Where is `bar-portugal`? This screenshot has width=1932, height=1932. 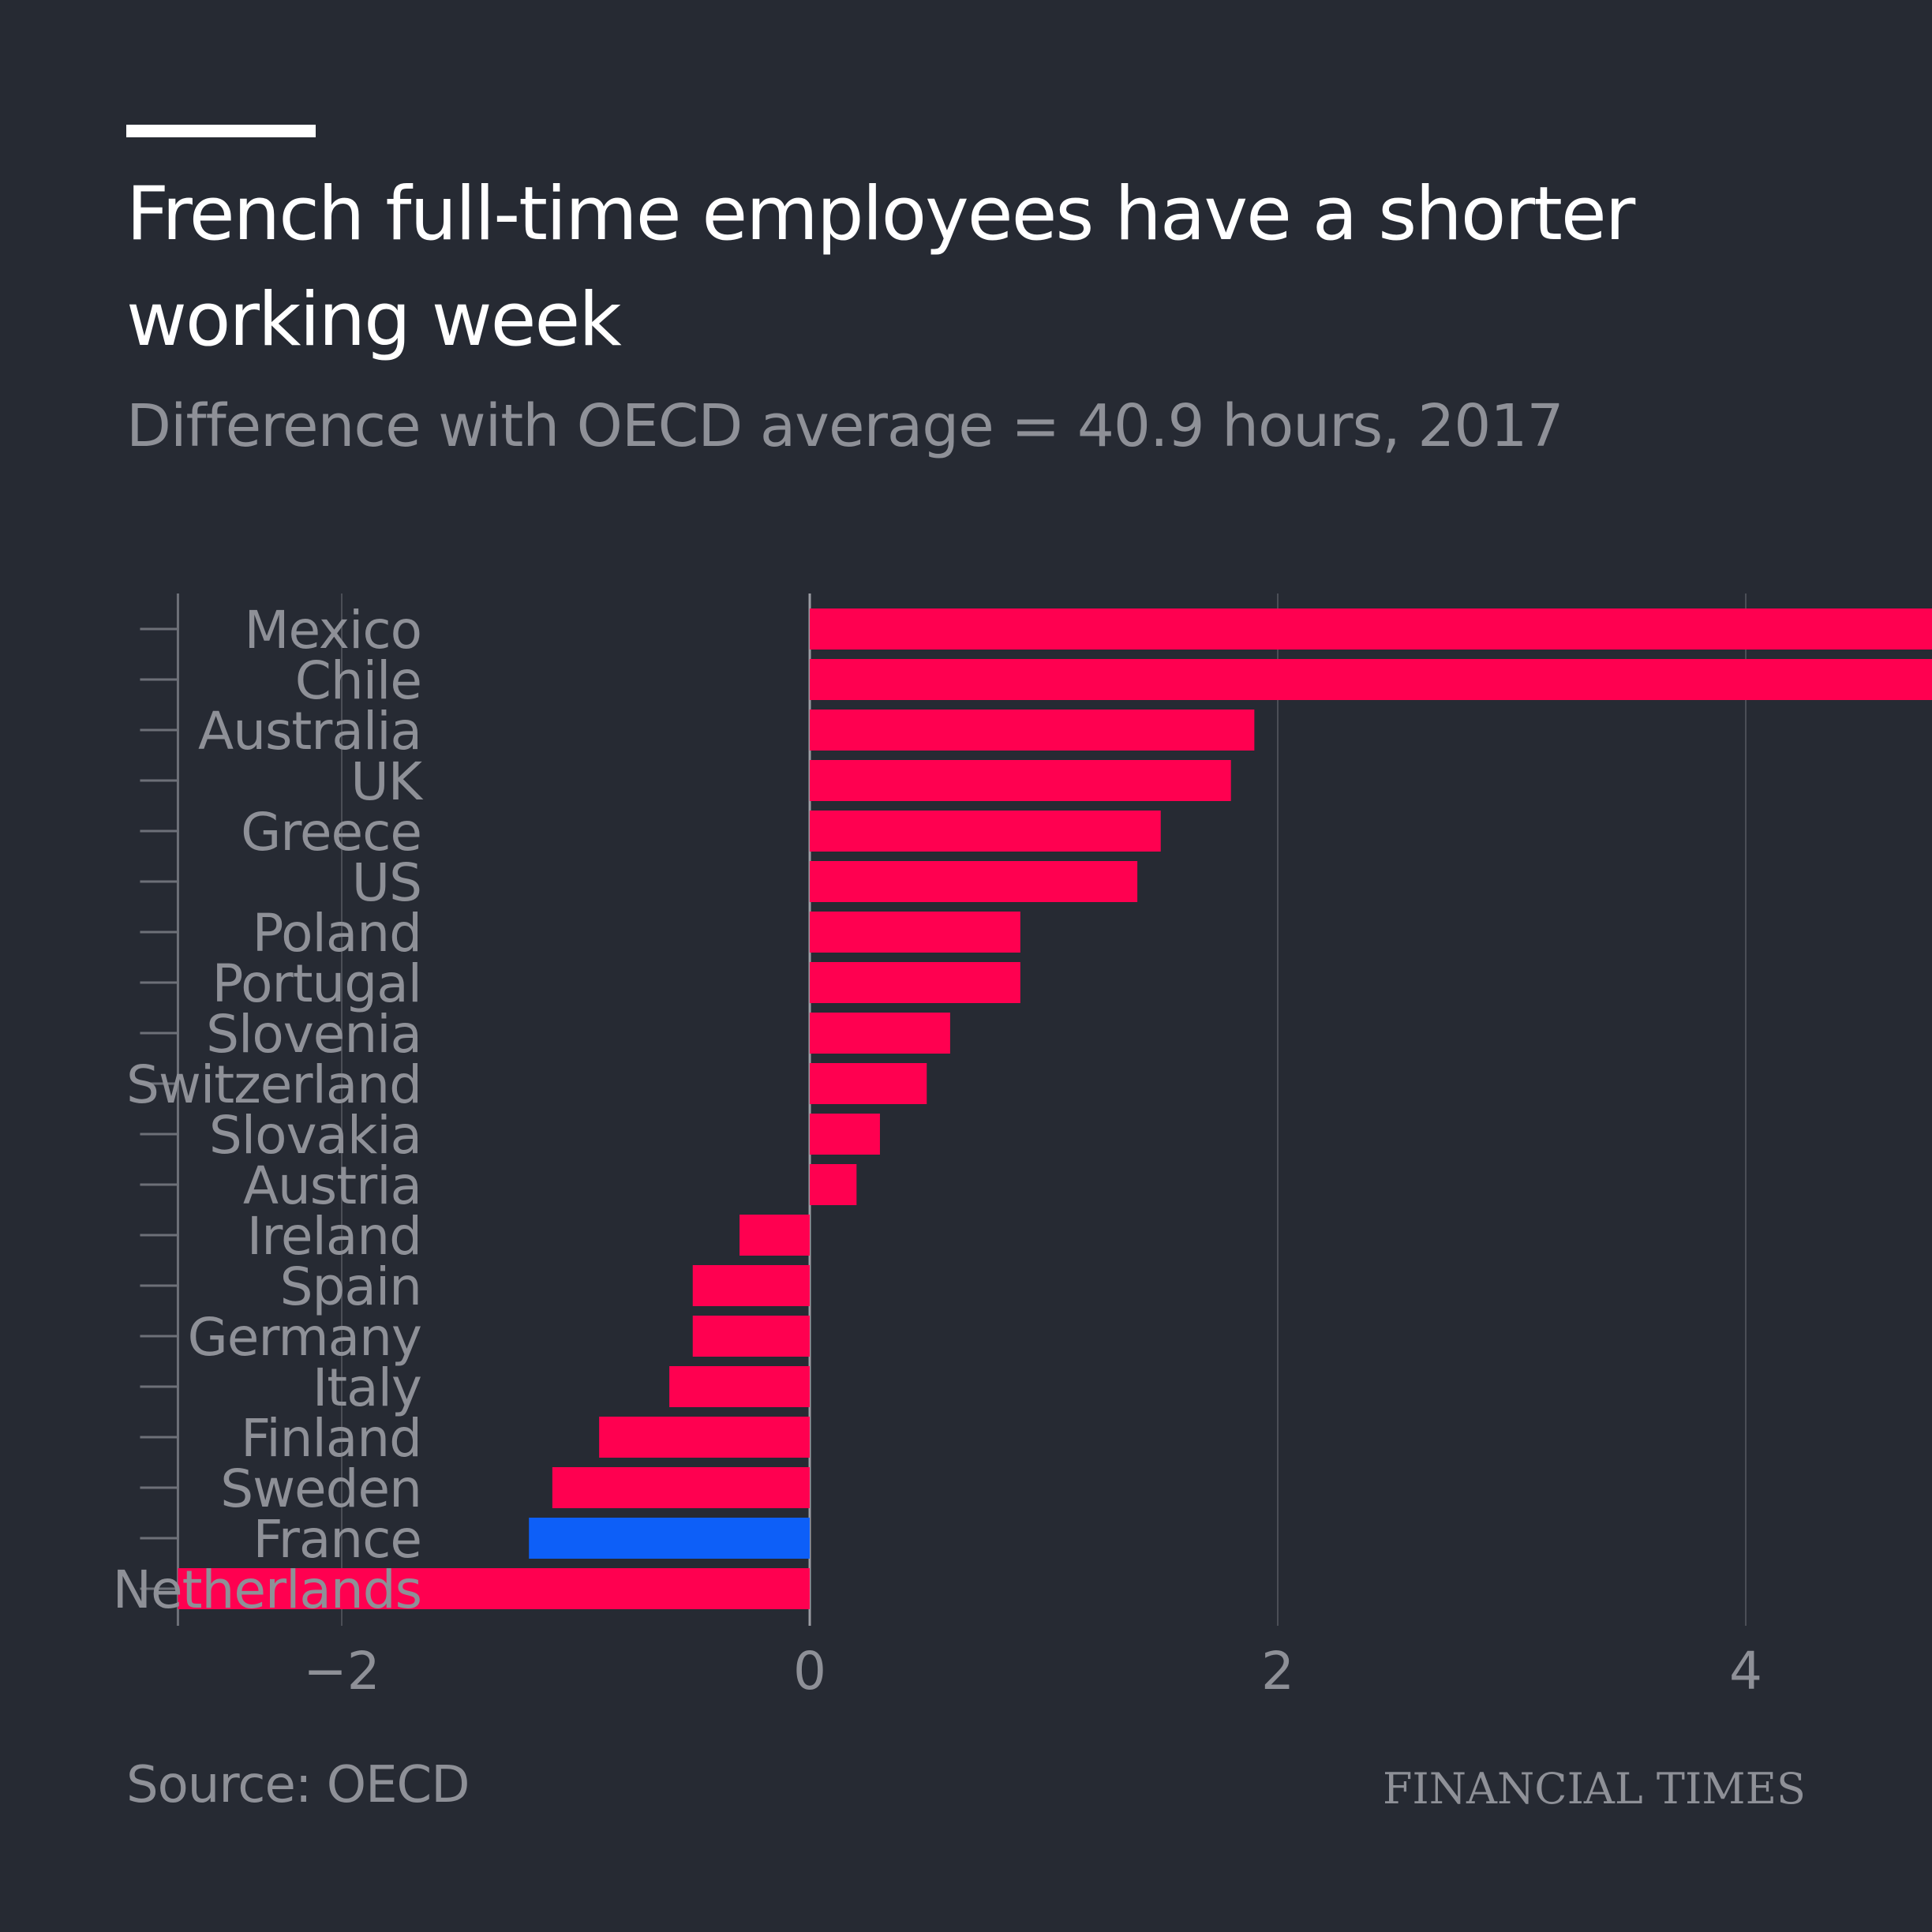 bar-portugal is located at coordinates (915, 982).